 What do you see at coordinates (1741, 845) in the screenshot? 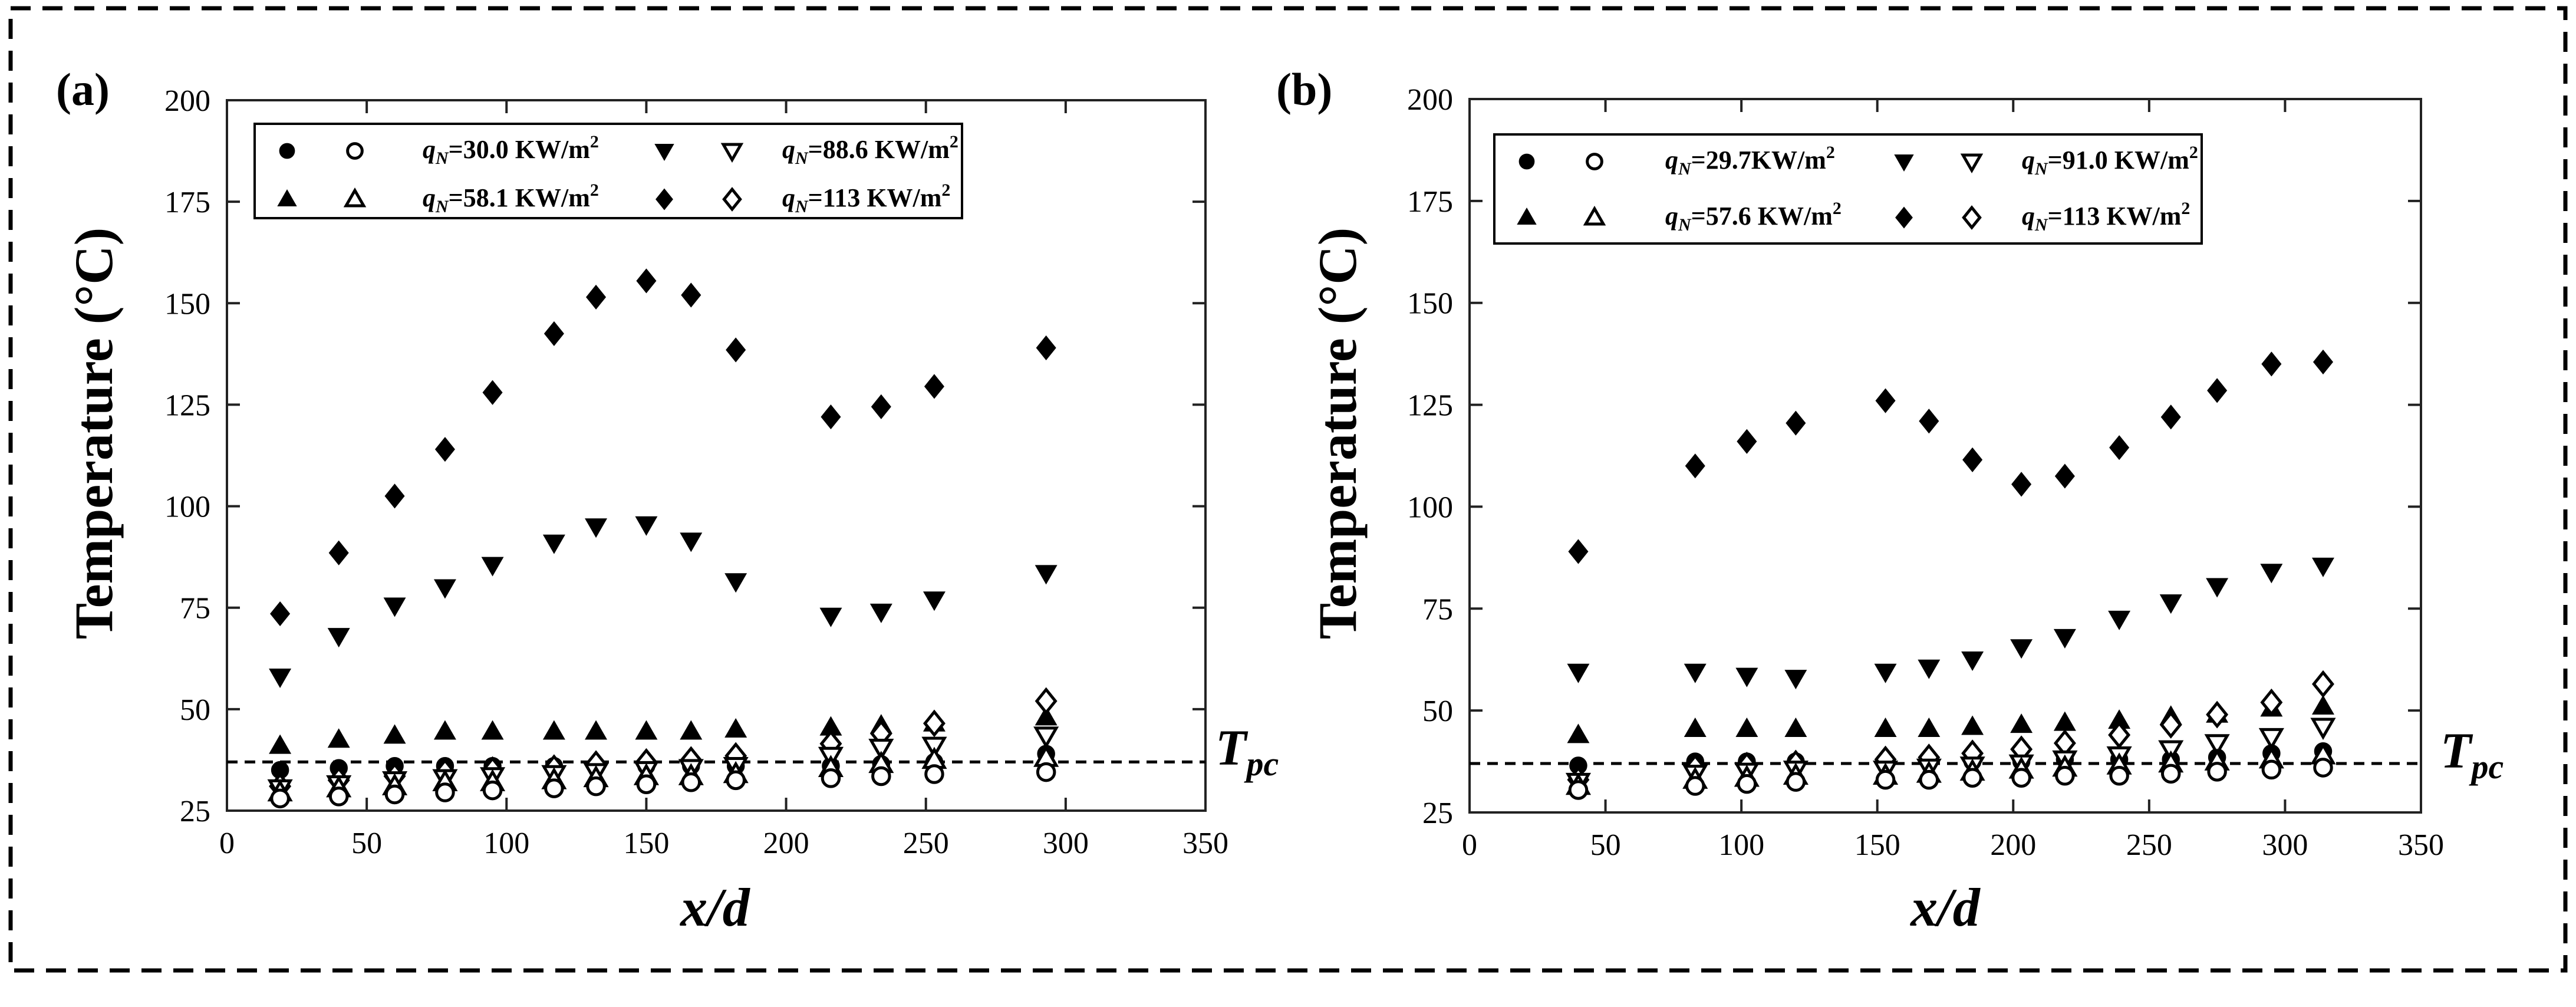
I see `x-tick-label: 100` at bounding box center [1741, 845].